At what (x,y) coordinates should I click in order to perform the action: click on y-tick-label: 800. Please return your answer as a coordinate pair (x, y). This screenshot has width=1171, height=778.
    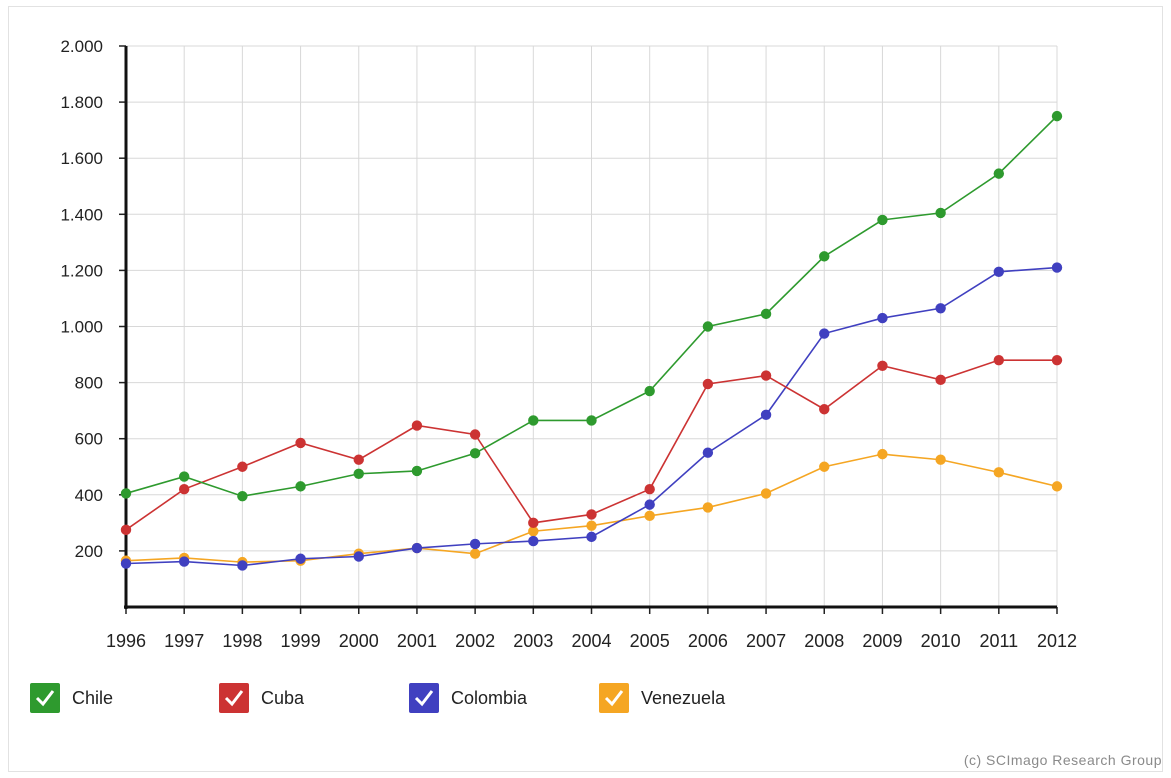
    Looking at the image, I should click on (89, 383).